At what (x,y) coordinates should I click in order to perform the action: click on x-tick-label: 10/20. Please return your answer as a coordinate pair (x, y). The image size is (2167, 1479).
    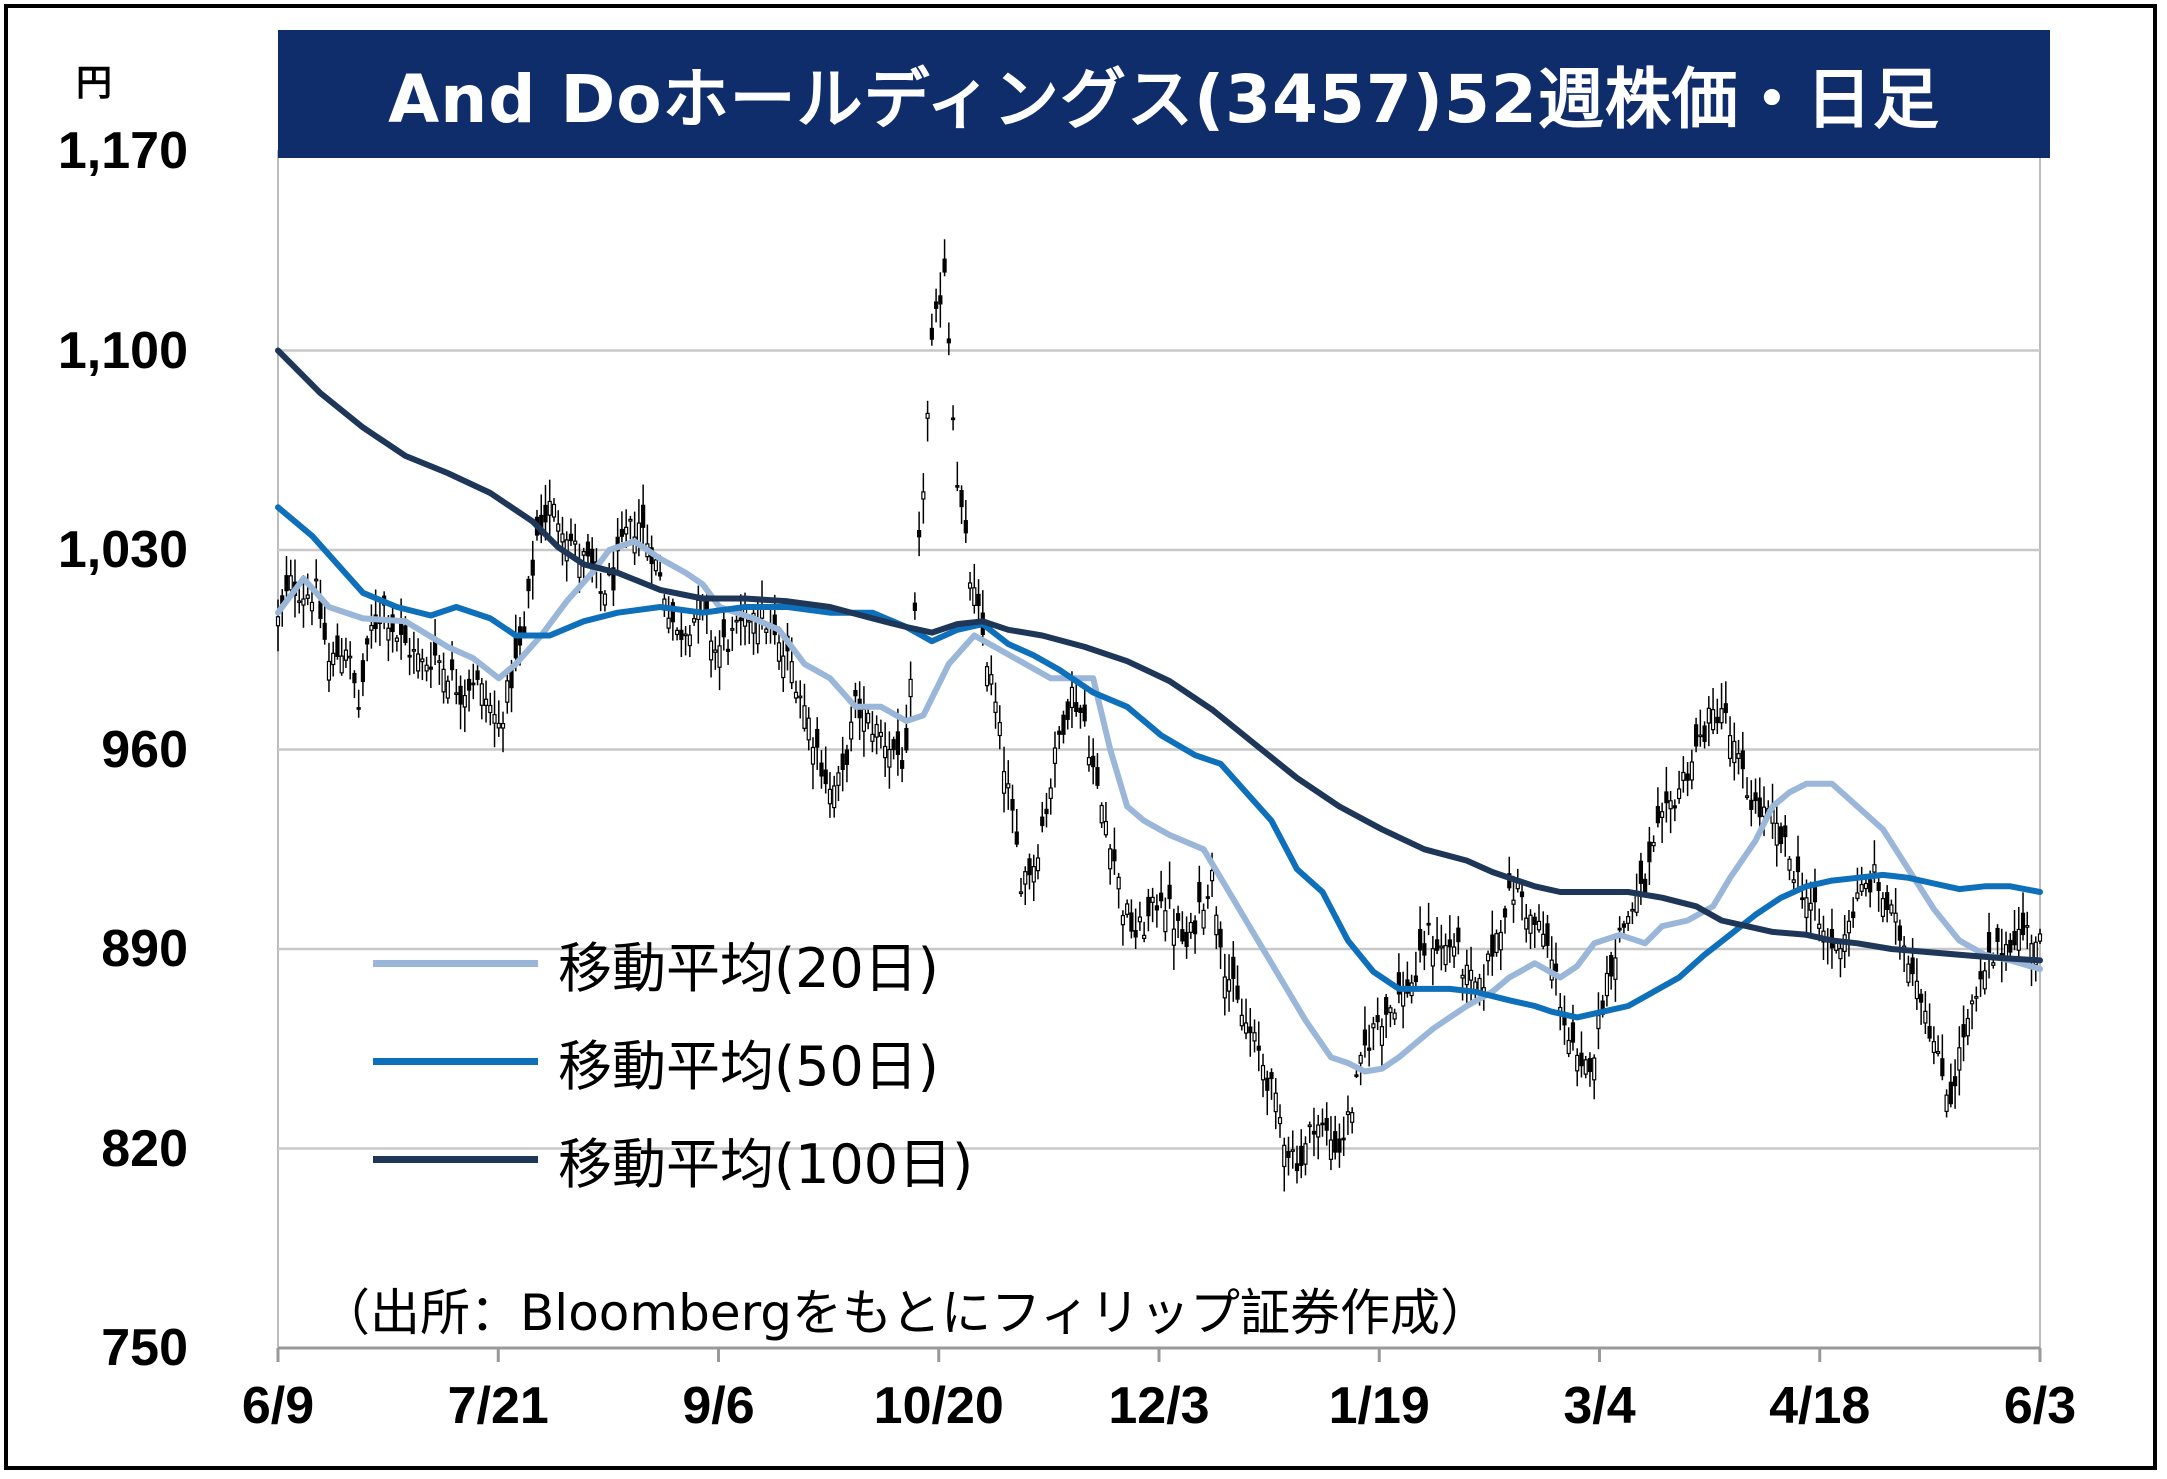
    Looking at the image, I should click on (938, 1406).